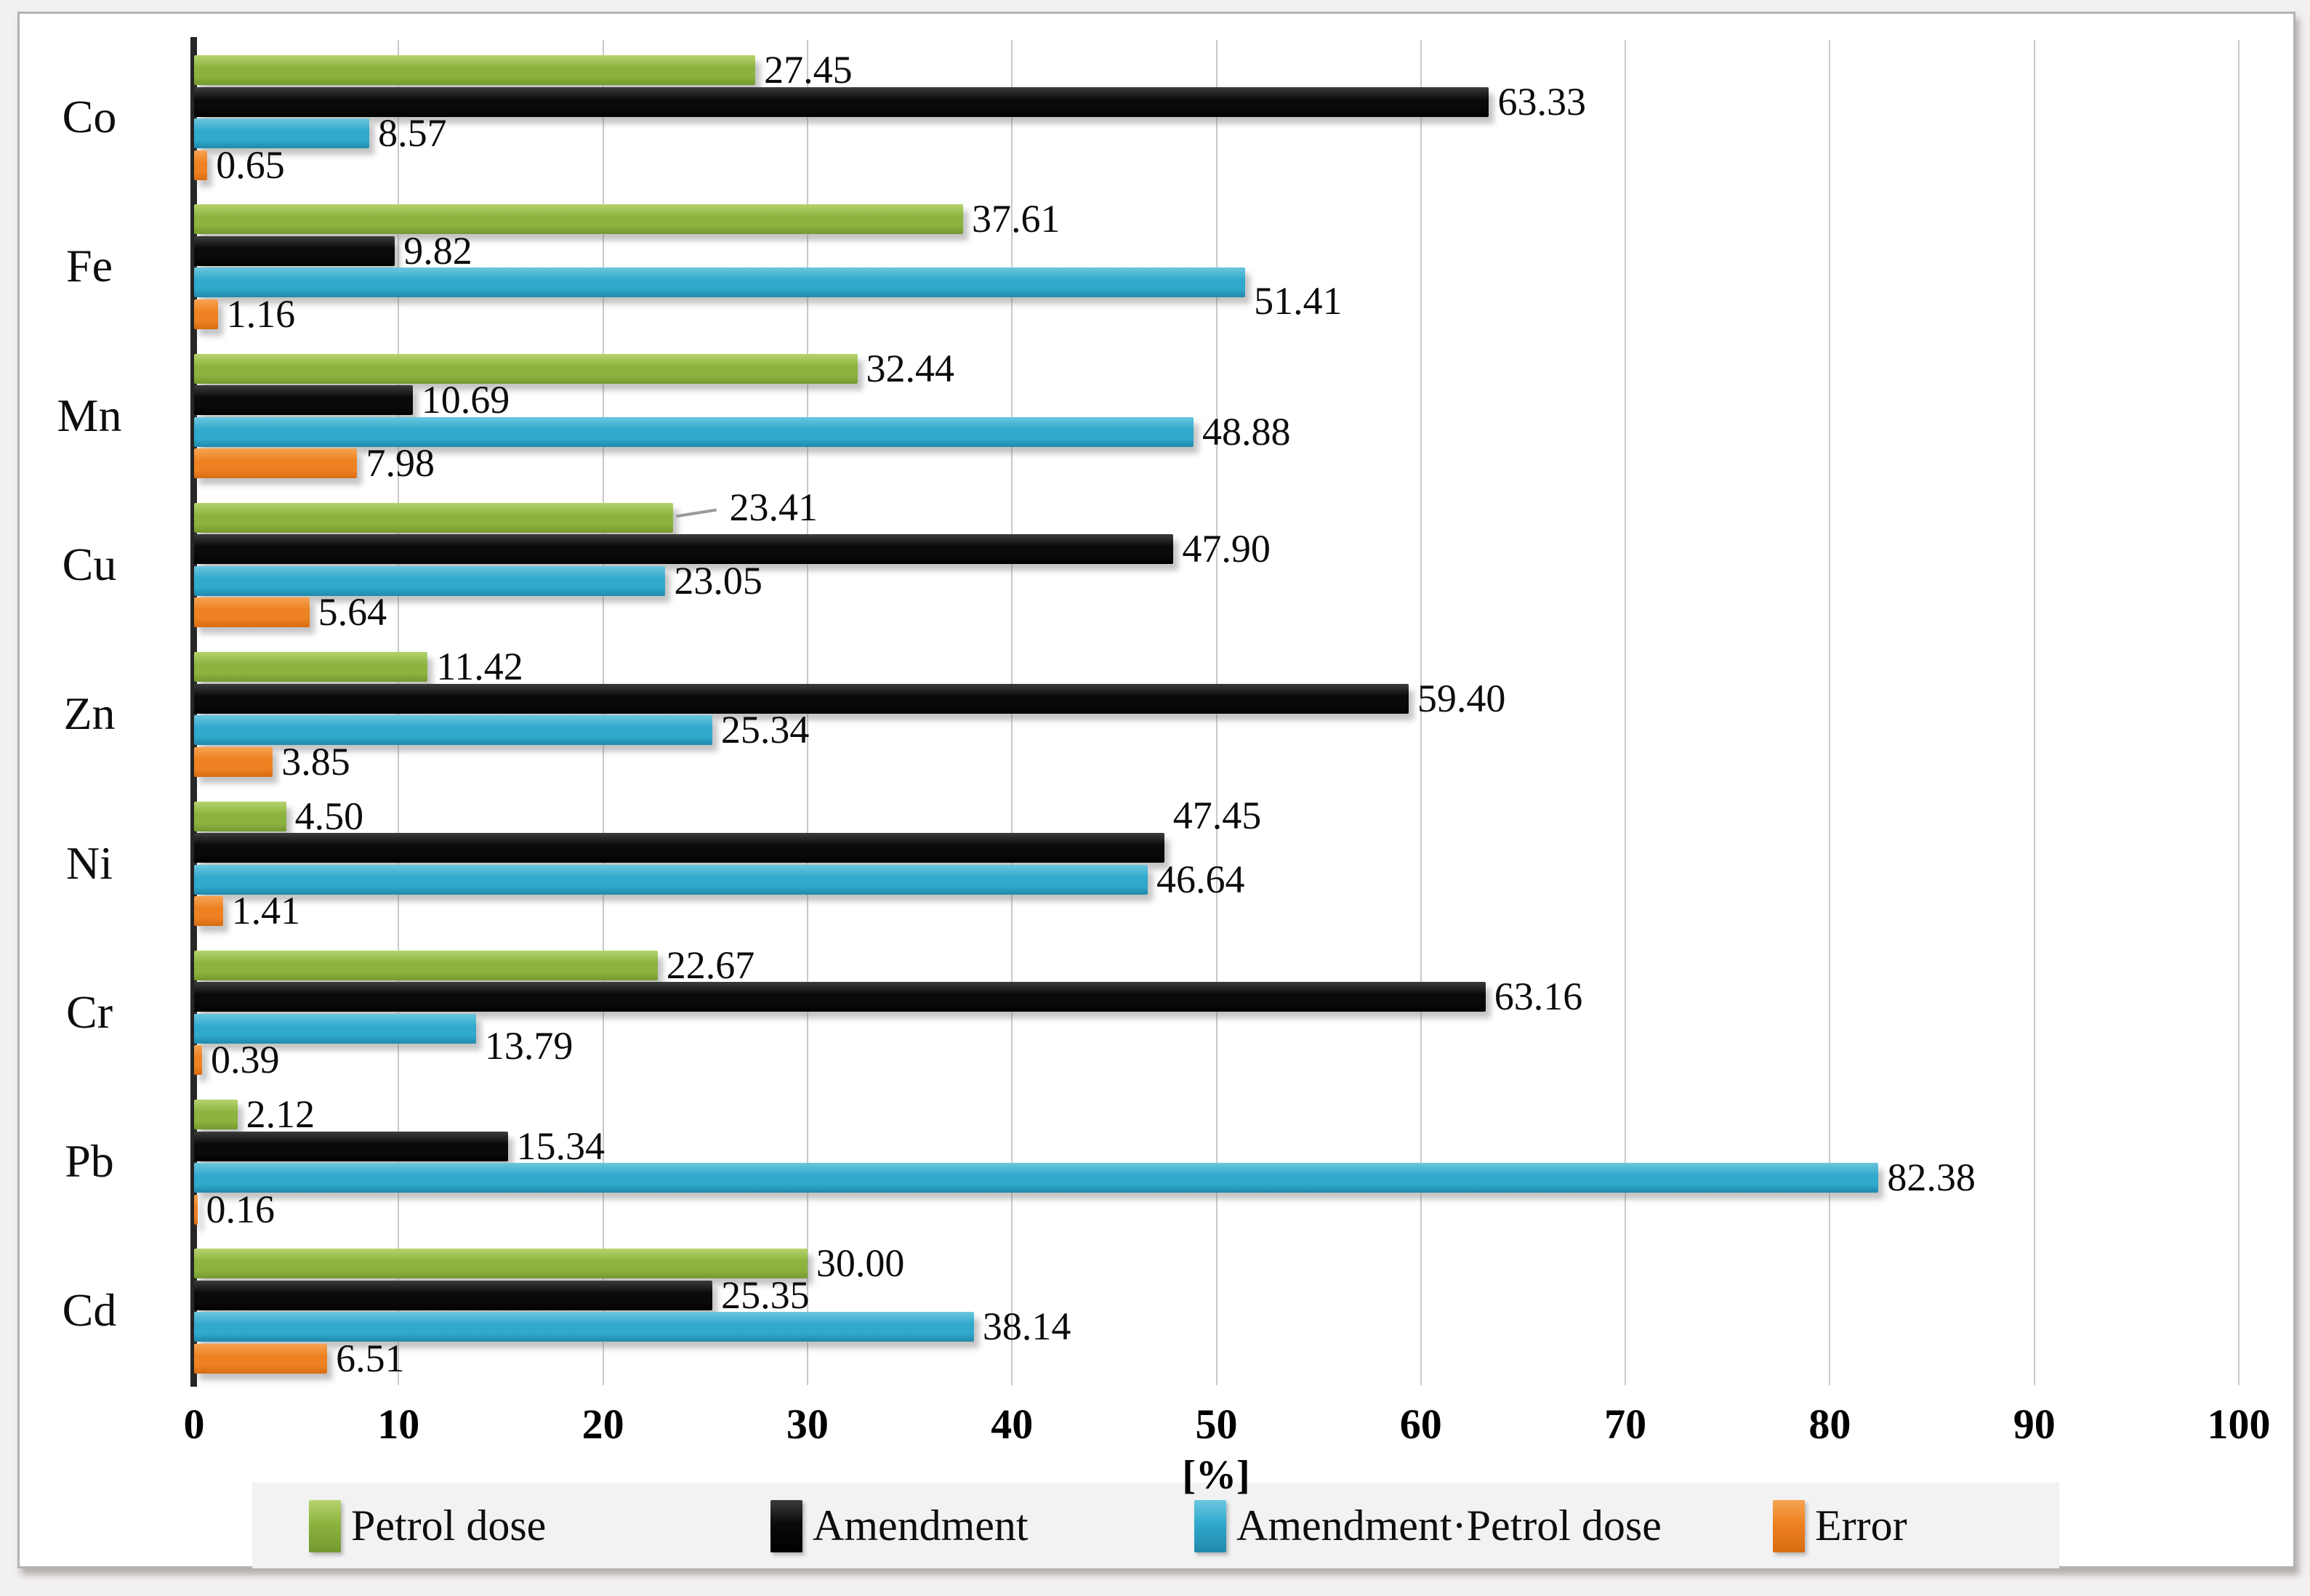 The height and width of the screenshot is (1596, 2310). What do you see at coordinates (1216, 1475) in the screenshot?
I see `x-axis-title: [%]` at bounding box center [1216, 1475].